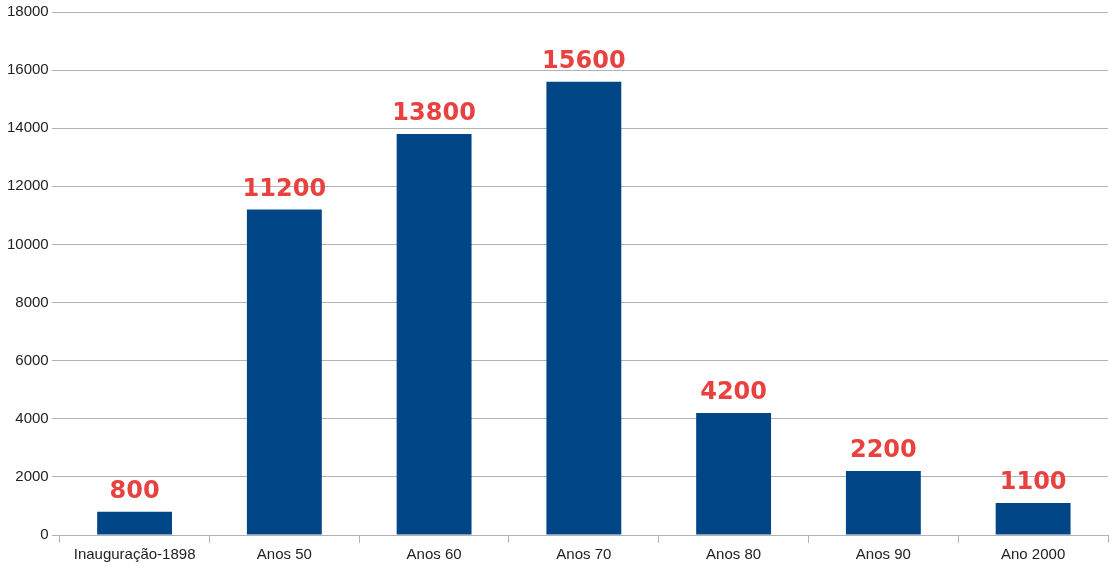  I want to click on y-tick-label: 2000, so click(32, 476).